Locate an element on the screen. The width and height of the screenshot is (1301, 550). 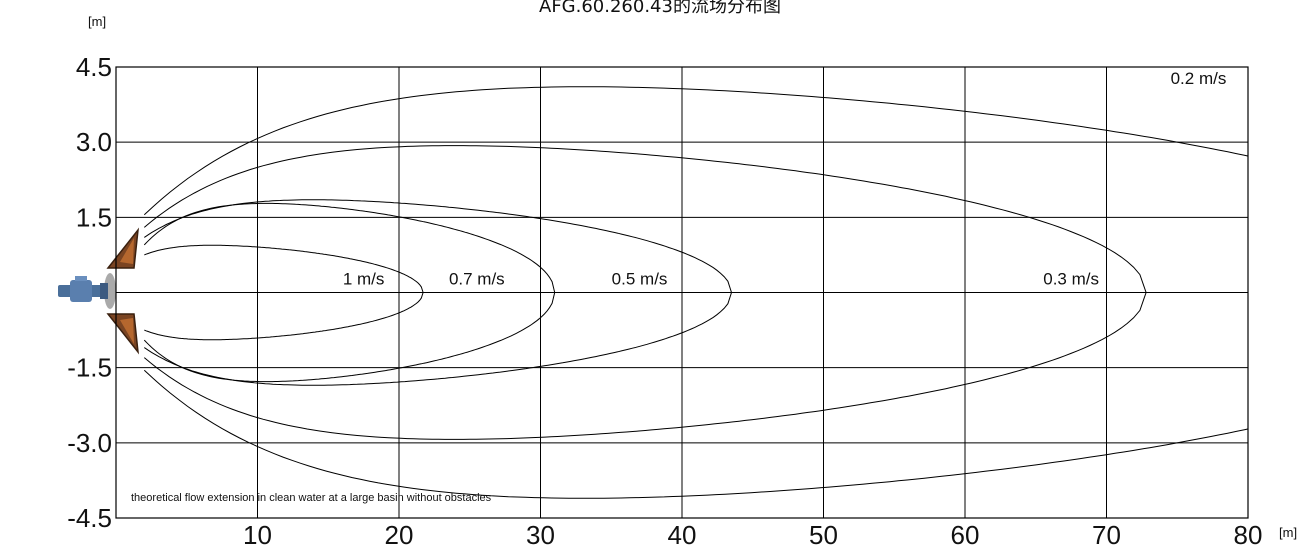
x-tick-label: 20 is located at coordinates (399, 535).